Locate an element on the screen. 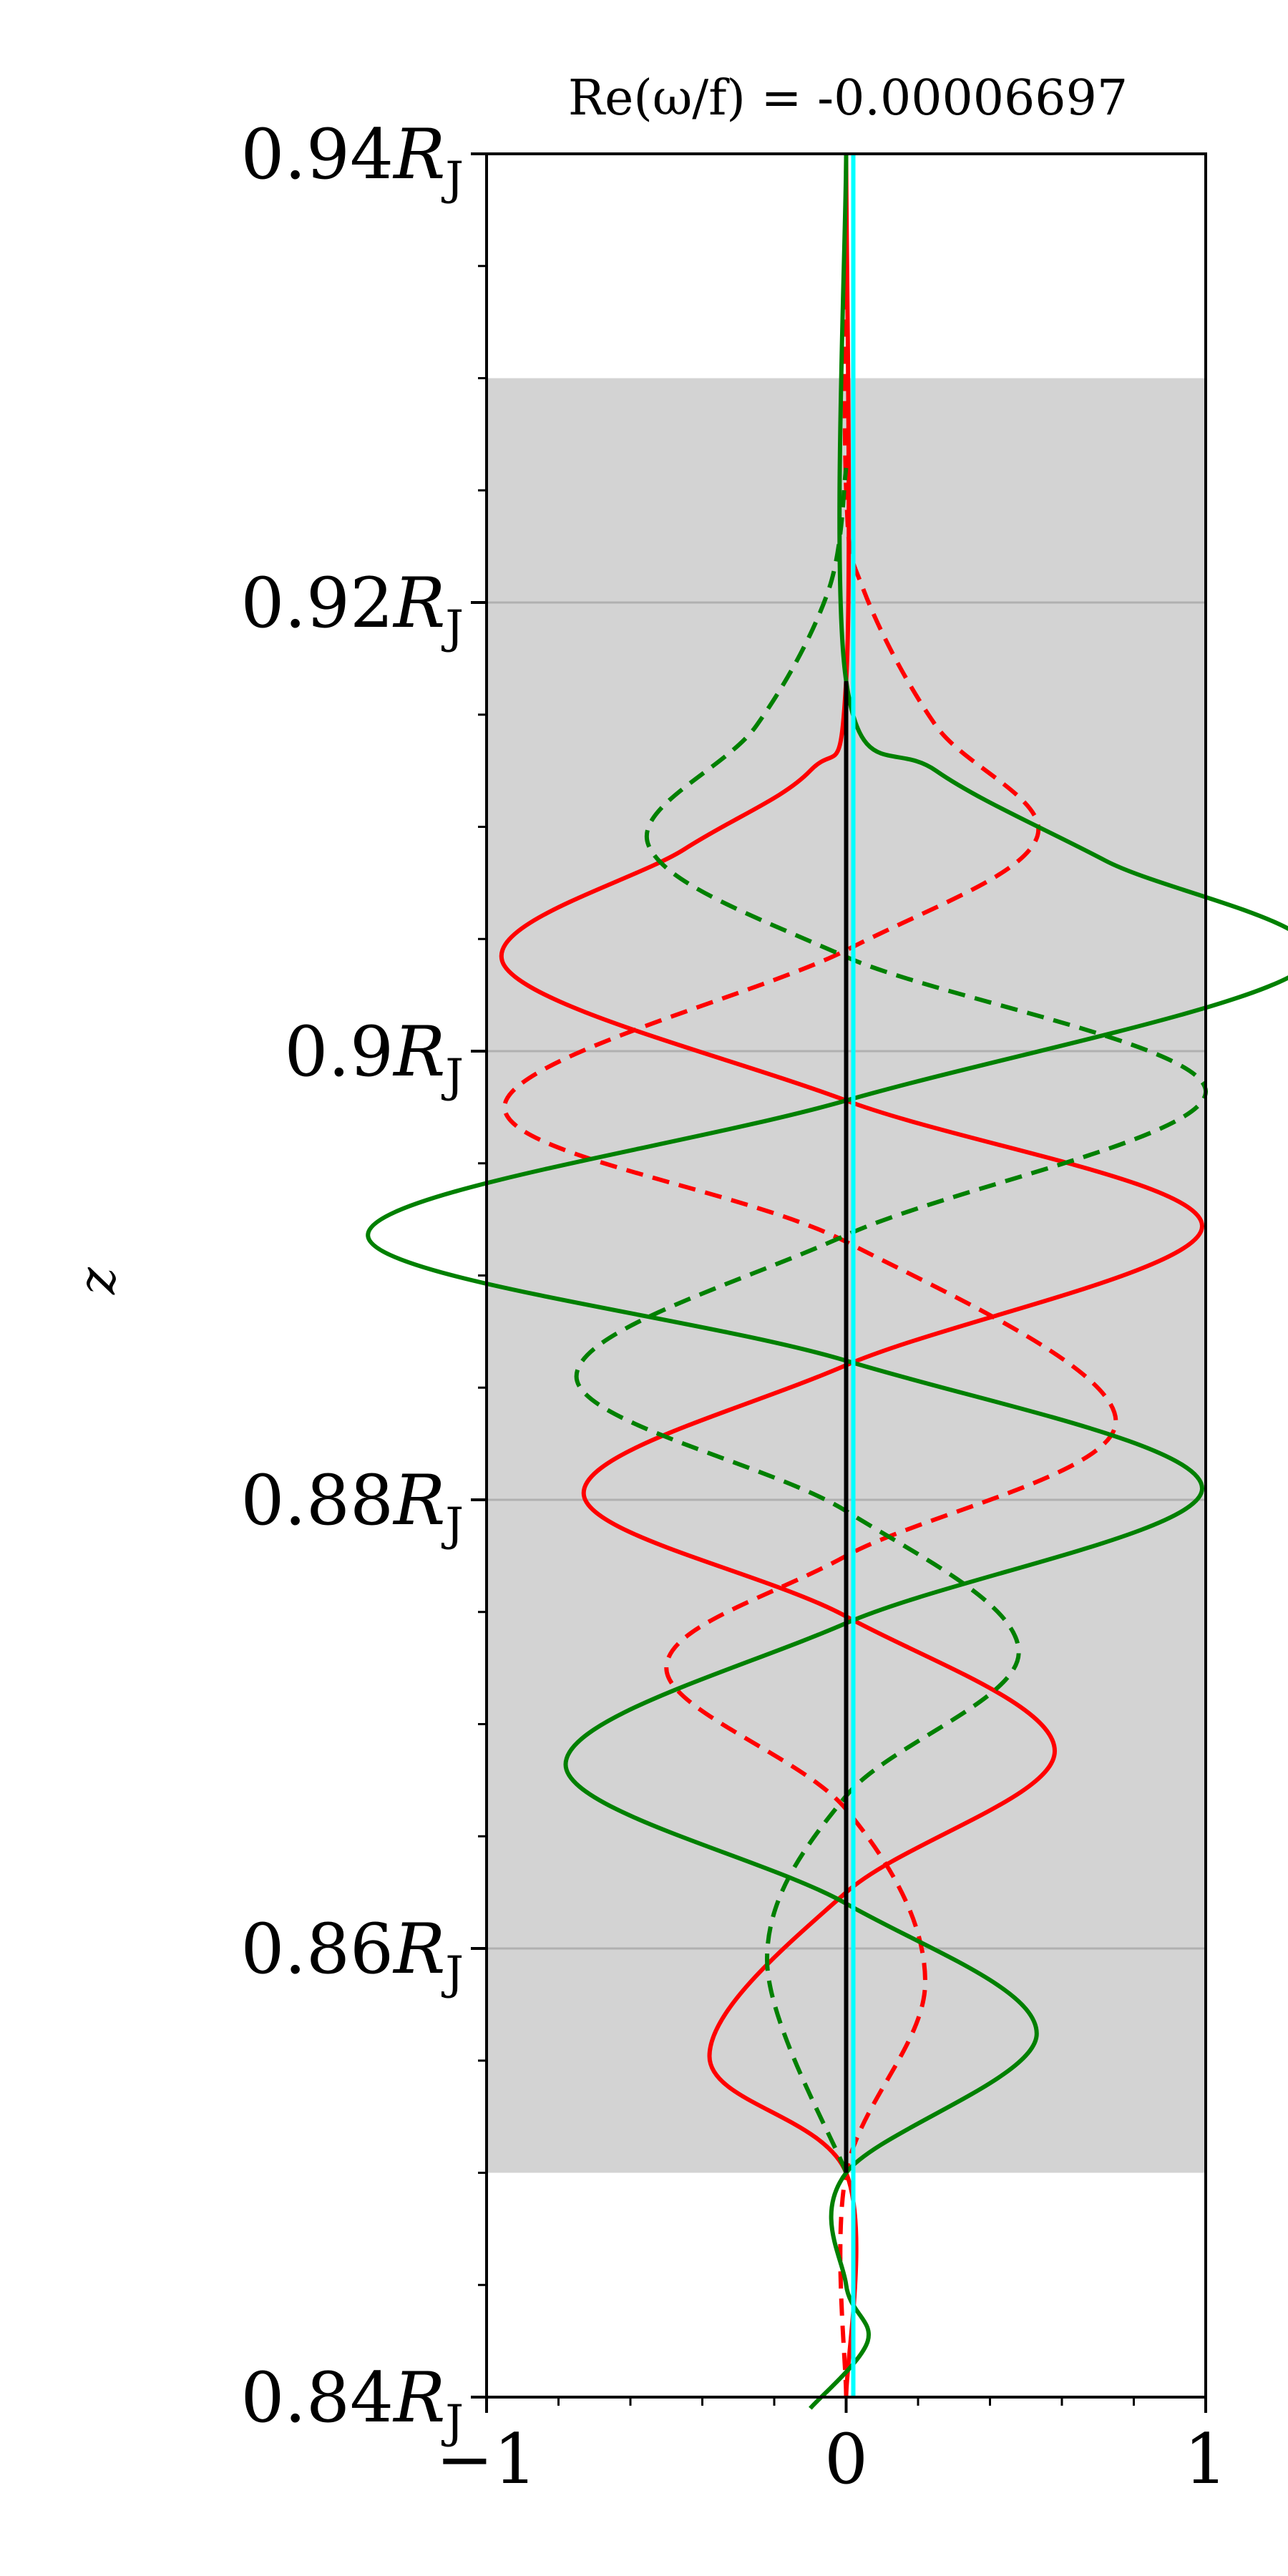 Image resolution: width=1288 pixels, height=2576 pixels. y-tick-label: 0.88RJ is located at coordinates (352, 1505).